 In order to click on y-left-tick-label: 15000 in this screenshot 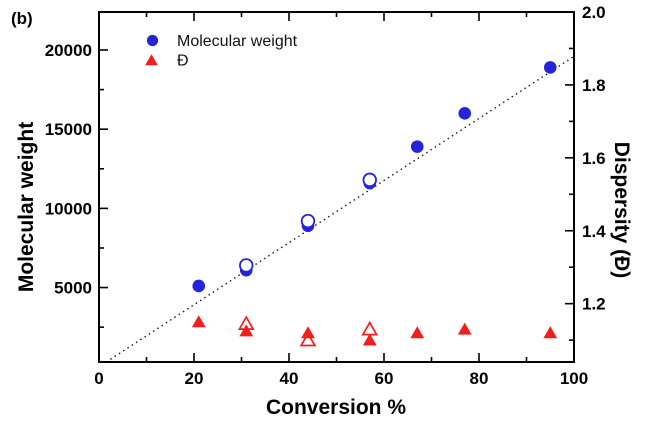, I will do `click(68, 129)`.